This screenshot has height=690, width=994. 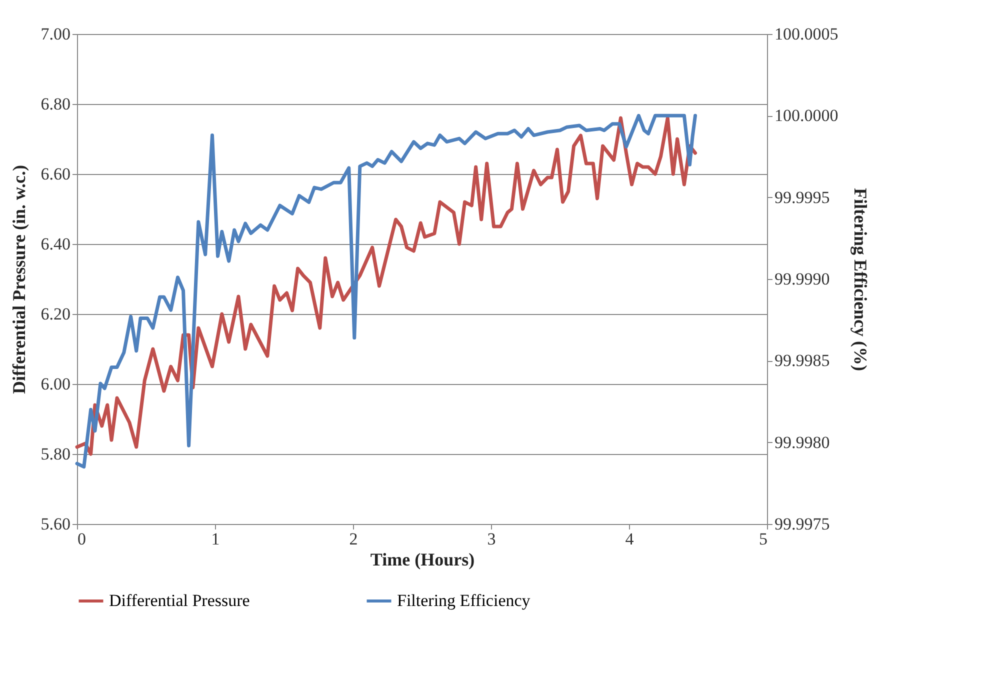 What do you see at coordinates (802, 279) in the screenshot?
I see `y2-tick-label: 99.9990` at bounding box center [802, 279].